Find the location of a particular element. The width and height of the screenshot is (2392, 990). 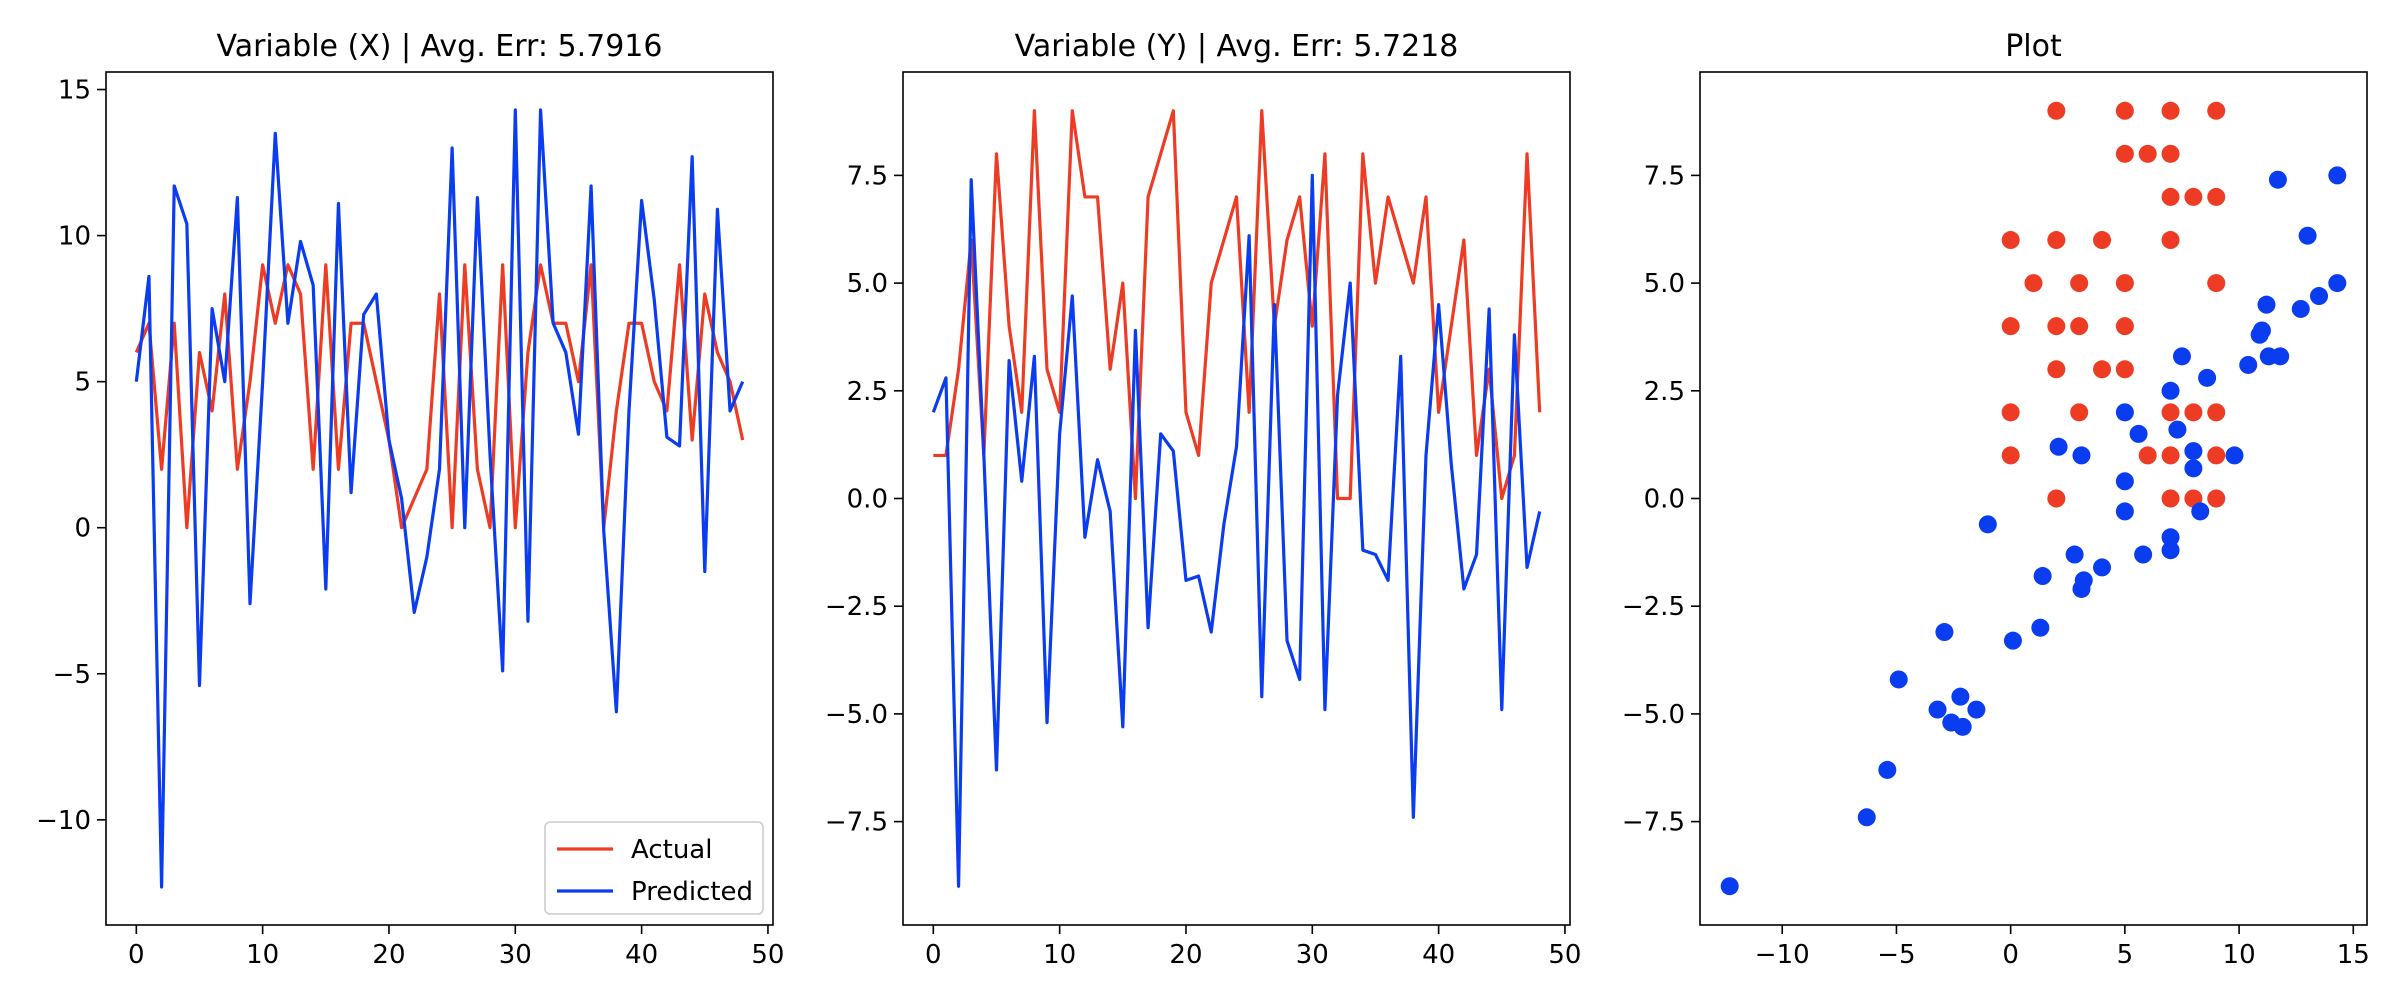

x-tick-label: −5 is located at coordinates (1896, 955).